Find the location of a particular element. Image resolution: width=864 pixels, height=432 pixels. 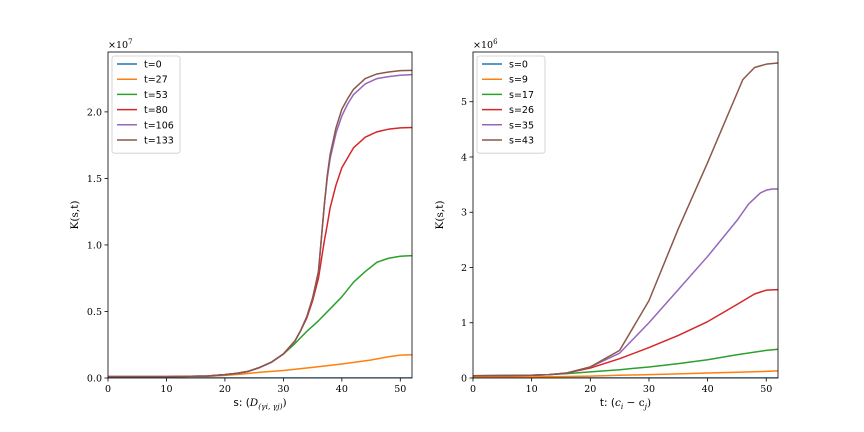

legend-entry-5: s=43 is located at coordinates (521, 141).